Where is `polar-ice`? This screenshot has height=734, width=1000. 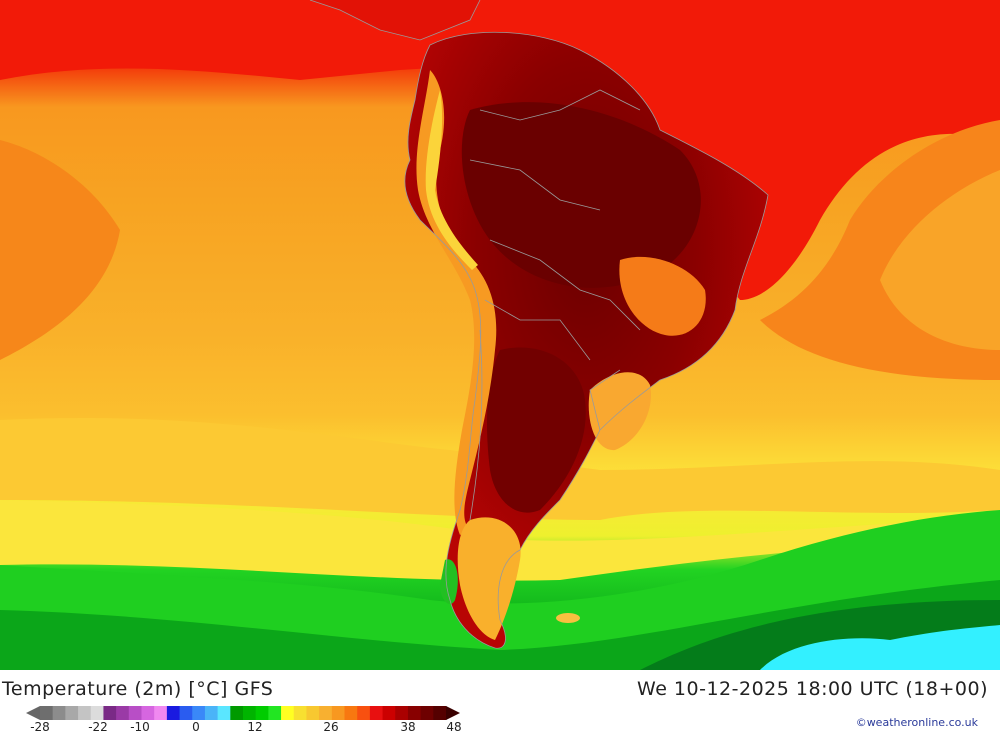
polar-ice is located at coordinates (880, 647).